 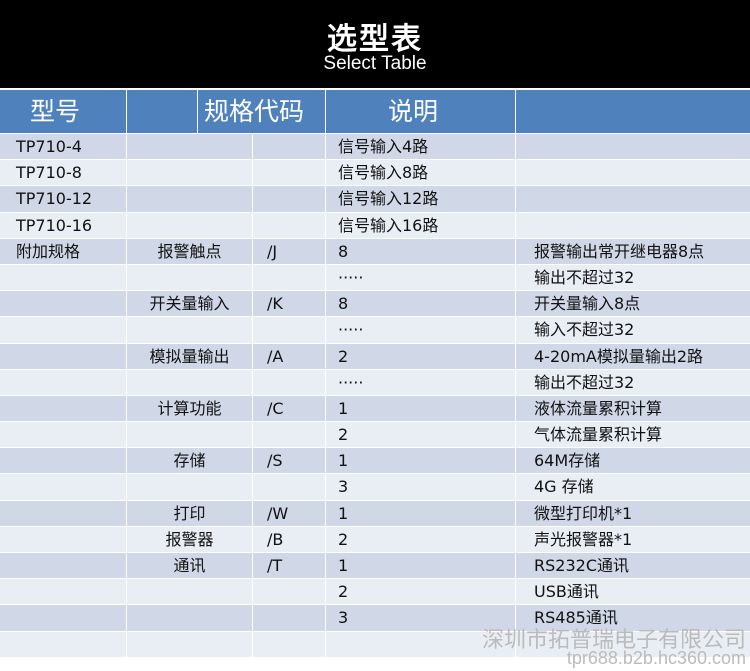 I want to click on table-header: 型号 规格代码 说明, so click(x=375, y=111).